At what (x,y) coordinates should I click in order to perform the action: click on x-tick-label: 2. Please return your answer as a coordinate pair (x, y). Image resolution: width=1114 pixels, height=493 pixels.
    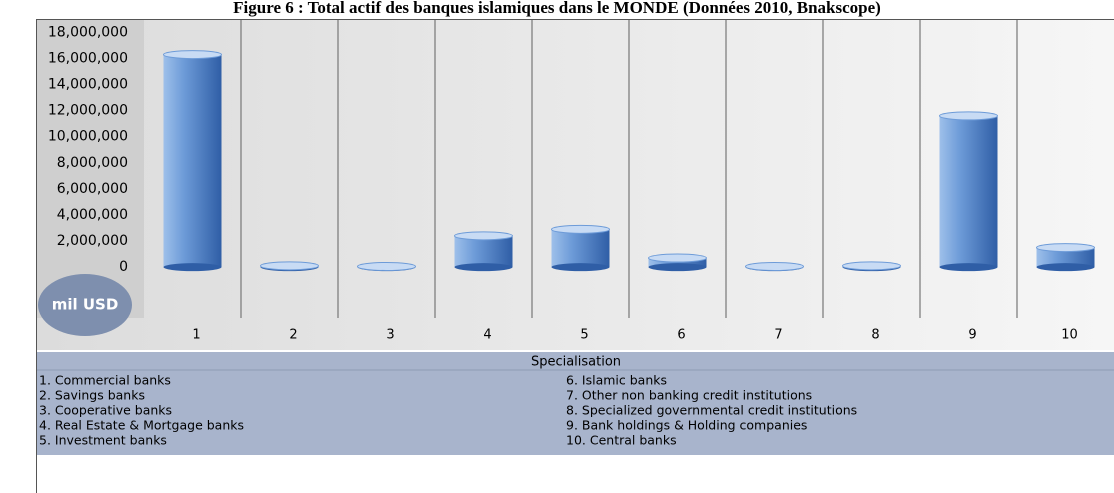
    Looking at the image, I should click on (293, 335).